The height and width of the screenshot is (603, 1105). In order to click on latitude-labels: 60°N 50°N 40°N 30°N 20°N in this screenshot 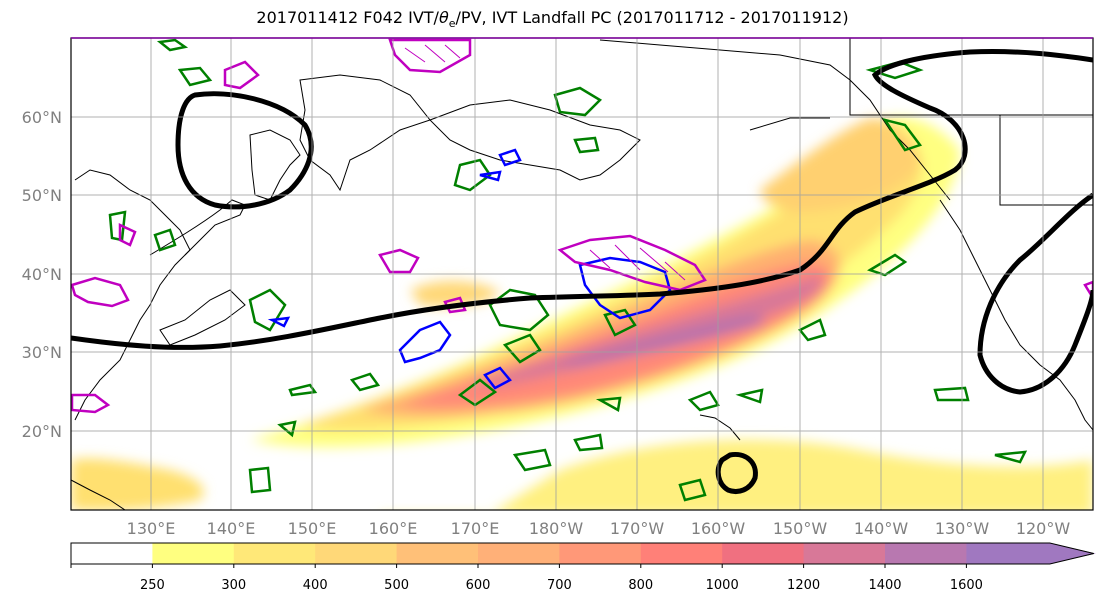, I will do `click(42, 274)`.